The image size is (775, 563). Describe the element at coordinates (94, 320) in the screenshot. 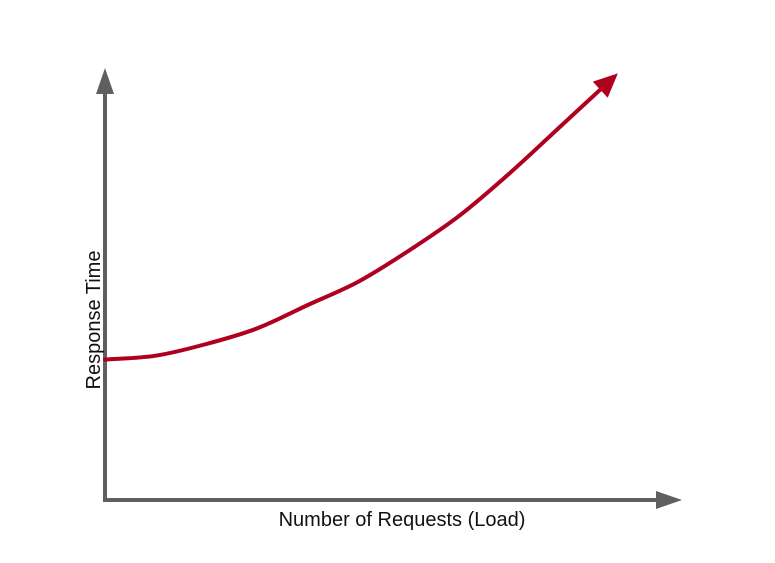

I see `y-axis-label: Response Time` at that location.